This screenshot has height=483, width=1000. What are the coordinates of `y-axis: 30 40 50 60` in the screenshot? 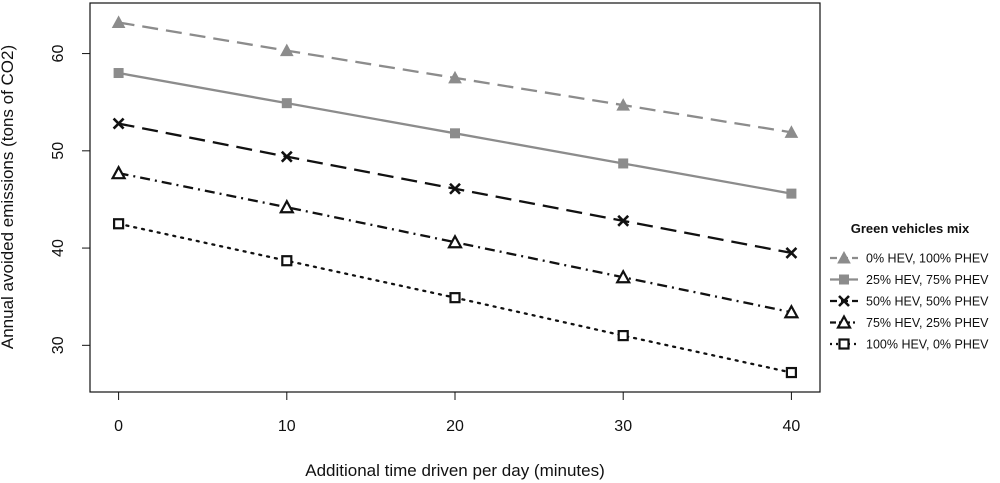 It's located at (70, 199).